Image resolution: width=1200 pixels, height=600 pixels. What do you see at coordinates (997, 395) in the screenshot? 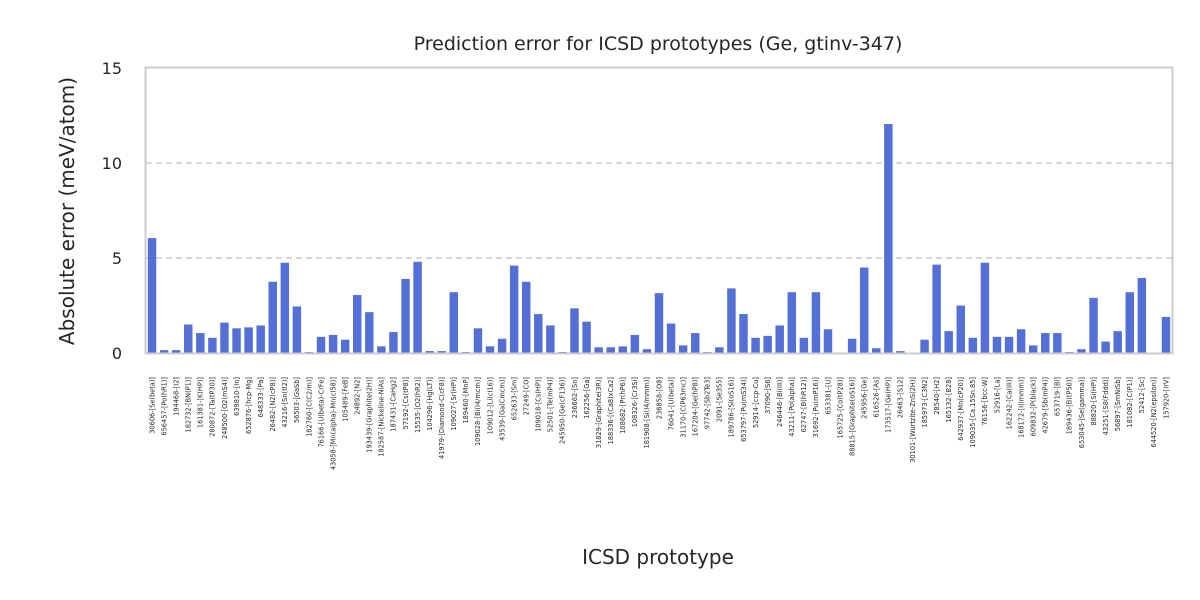
I see `x-tick-label: 52916-[La]` at bounding box center [997, 395].